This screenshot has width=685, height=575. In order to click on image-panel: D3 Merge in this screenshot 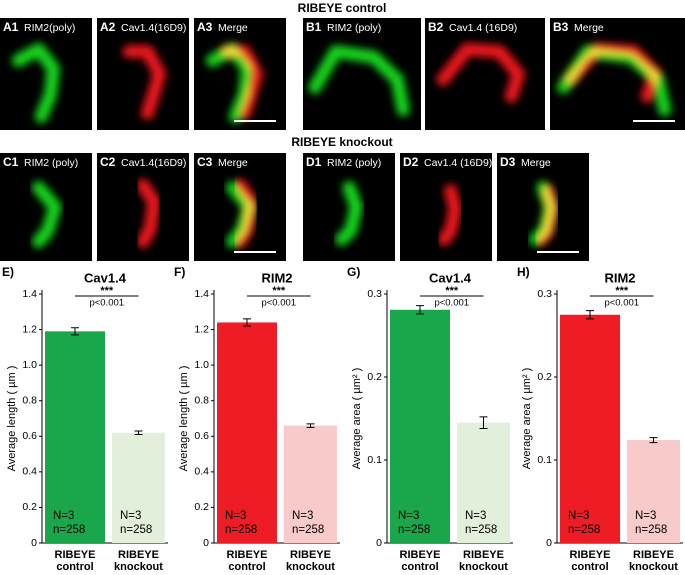, I will do `click(543, 207)`.